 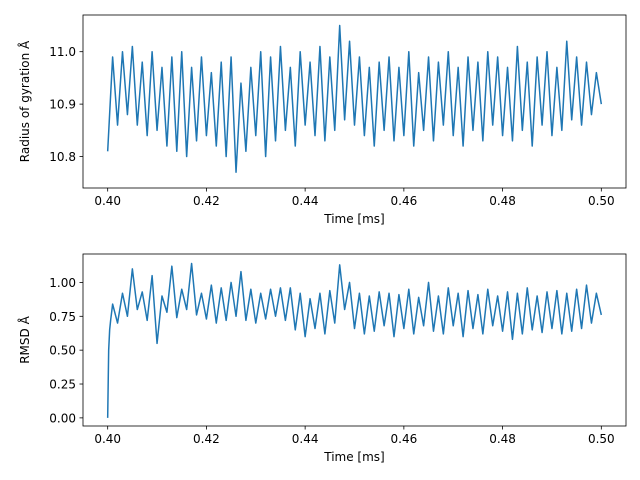 I want to click on y-axis-label: Radius of gyration Å, so click(x=24, y=101).